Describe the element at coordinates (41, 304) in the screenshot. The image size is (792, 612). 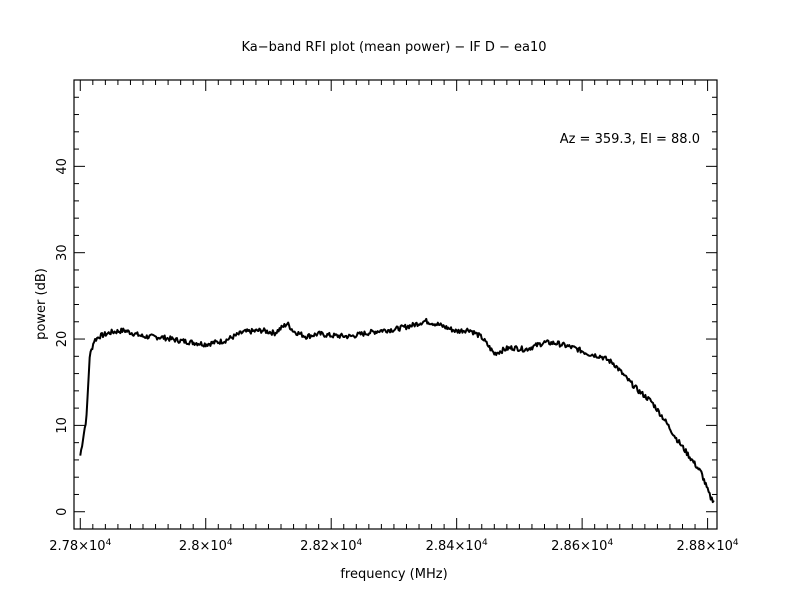
I see `y-axis-label: power (dB)` at that location.